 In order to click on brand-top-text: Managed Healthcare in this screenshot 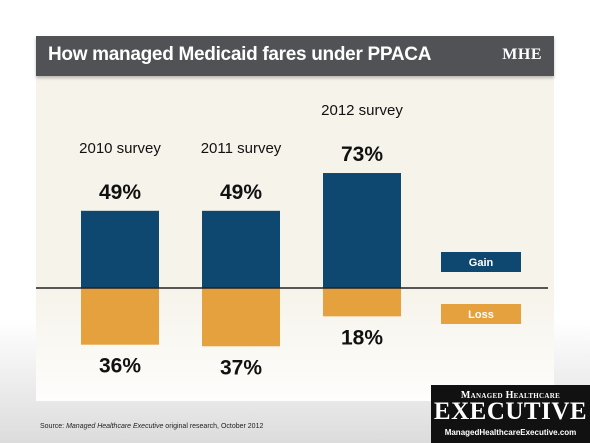, I will do `click(510, 395)`.